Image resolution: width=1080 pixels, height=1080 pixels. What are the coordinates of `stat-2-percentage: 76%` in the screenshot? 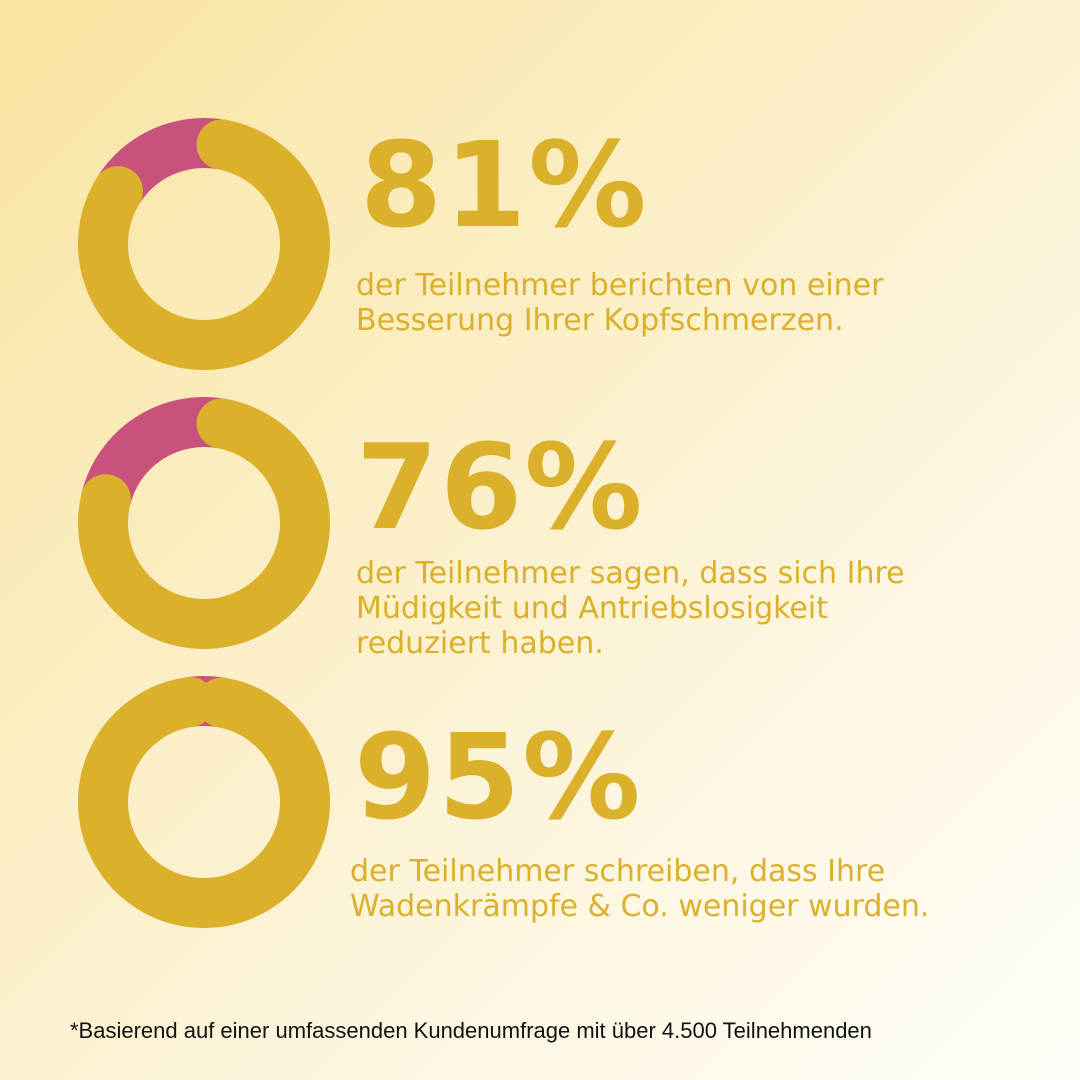 It's located at (500, 487).